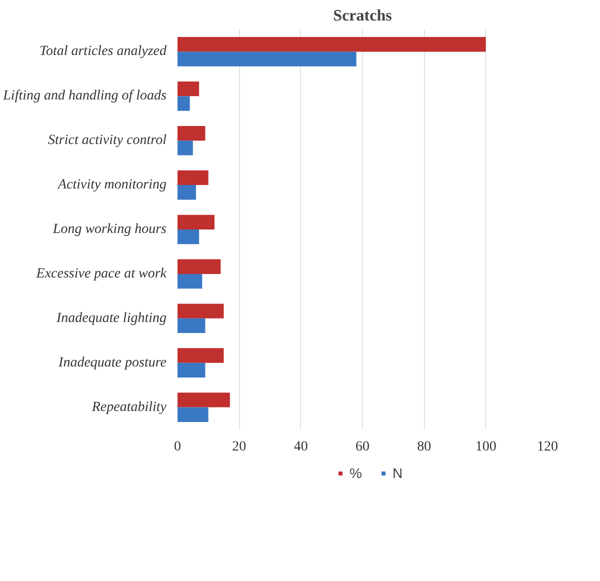 Image resolution: width=600 pixels, height=581 pixels. What do you see at coordinates (547, 447) in the screenshot?
I see `x-tick-label: 120` at bounding box center [547, 447].